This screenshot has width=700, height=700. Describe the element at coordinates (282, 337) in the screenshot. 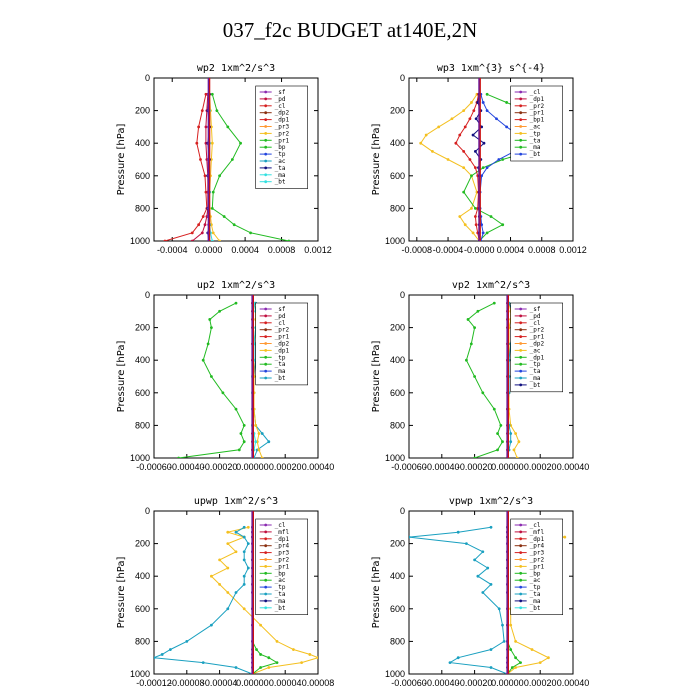

I see `legend-entry: _pr1` at that location.